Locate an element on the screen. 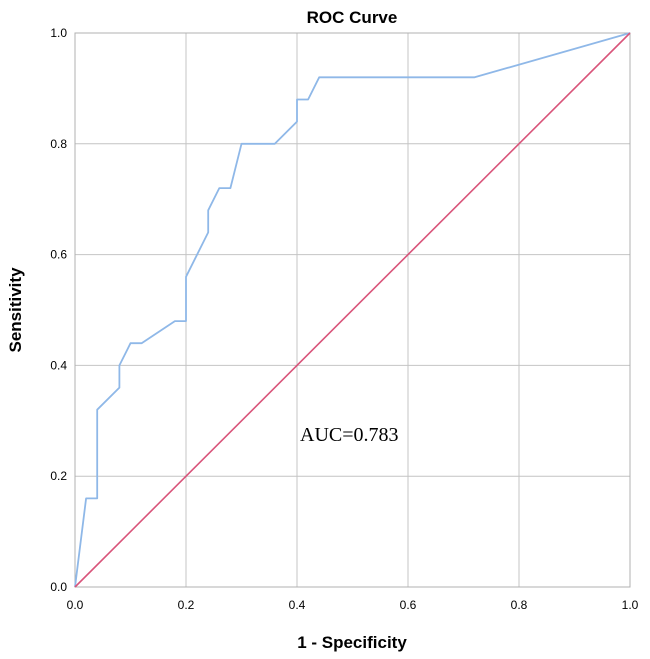  x-tick-label: 0.2 is located at coordinates (186, 605).